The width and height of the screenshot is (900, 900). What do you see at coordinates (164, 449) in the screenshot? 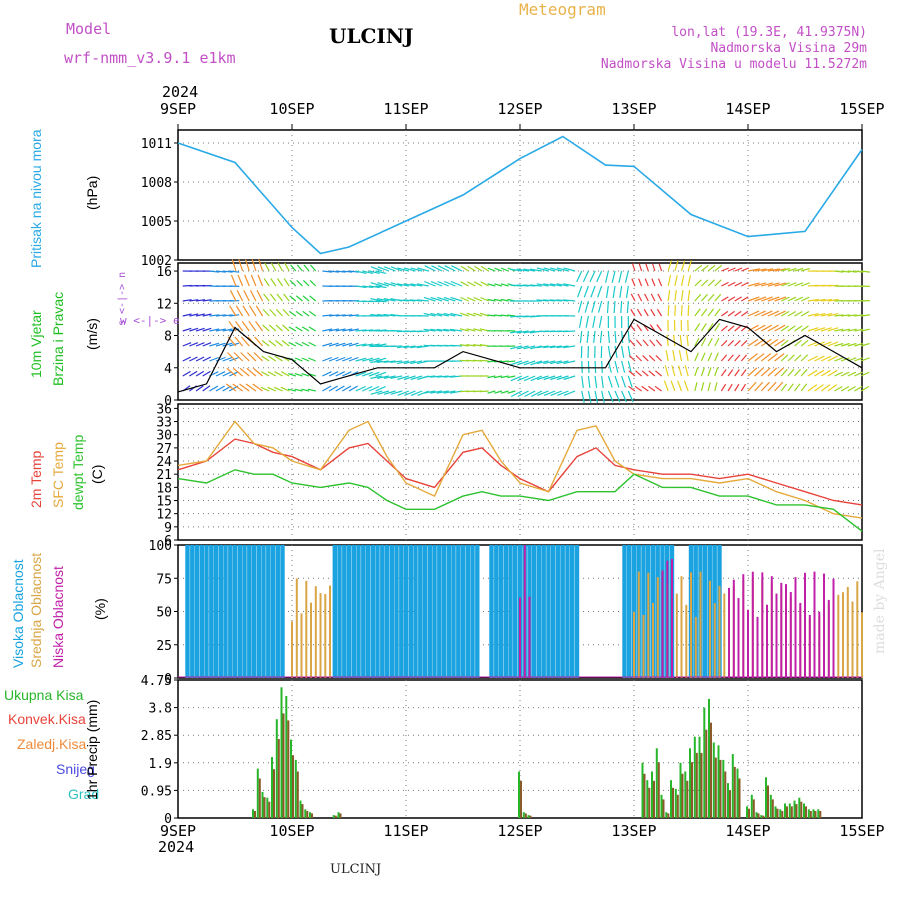
I see `y-tick-label: 27` at bounding box center [164, 449].